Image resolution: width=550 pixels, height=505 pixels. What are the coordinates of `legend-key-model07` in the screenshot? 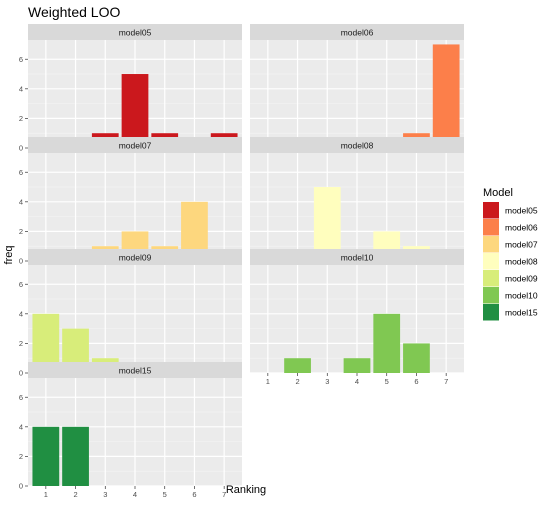 It's located at (491, 244).